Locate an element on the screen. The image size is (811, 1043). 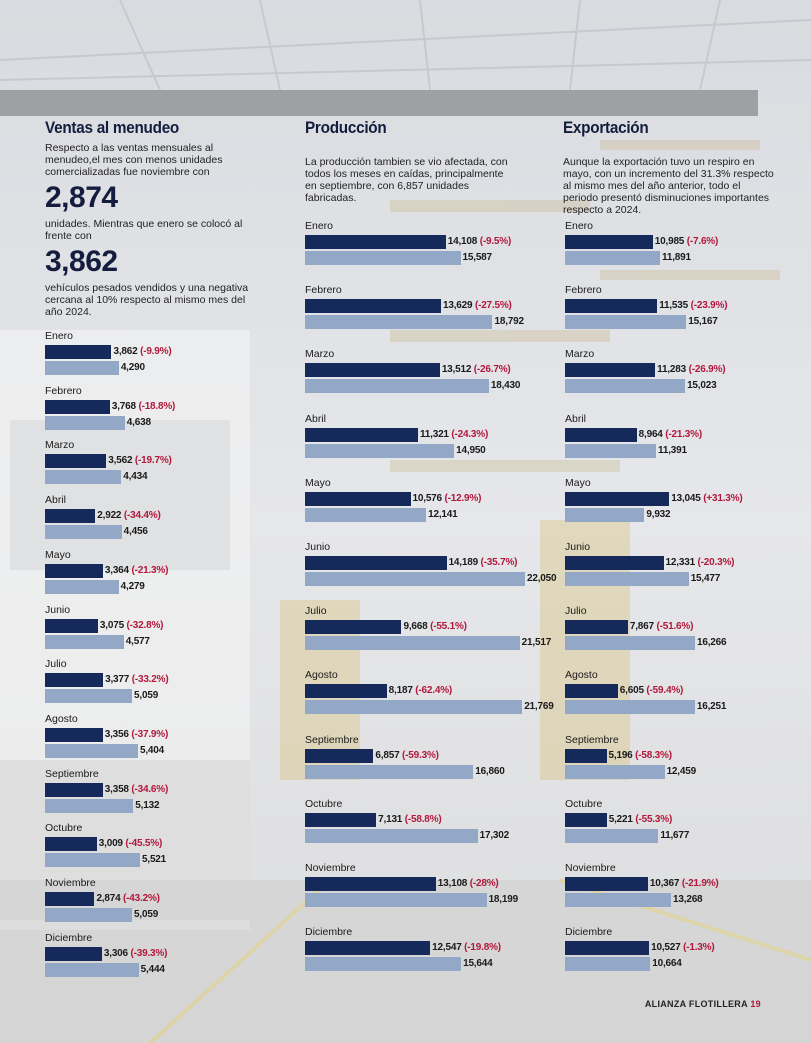
value-label-current: 3,562 (-19.7%) is located at coordinates (140, 460).